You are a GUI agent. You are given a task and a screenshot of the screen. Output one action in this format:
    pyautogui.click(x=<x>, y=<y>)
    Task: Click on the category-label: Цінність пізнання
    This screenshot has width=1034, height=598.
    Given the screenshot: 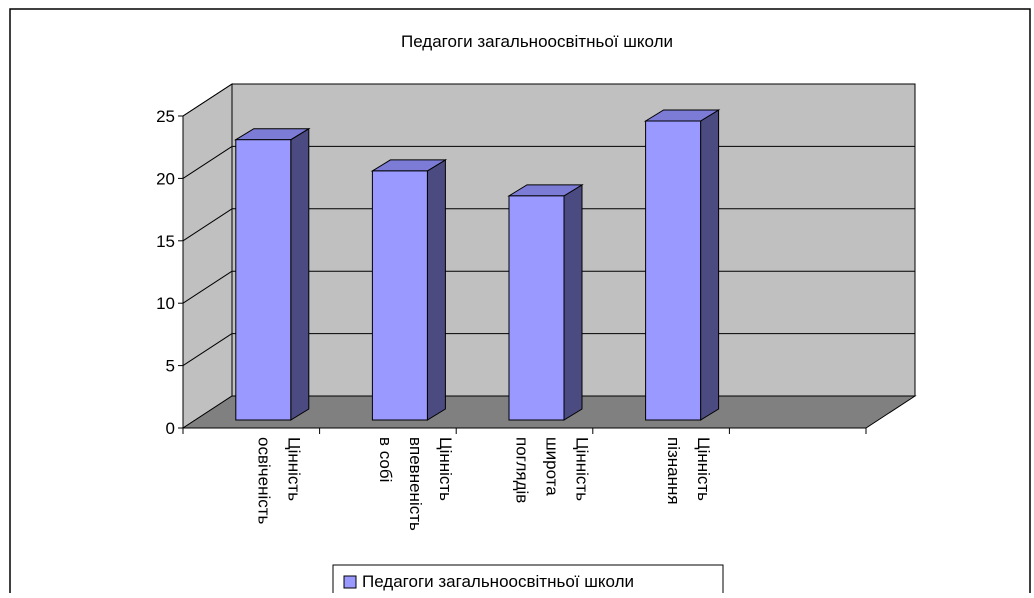 What is the action you would take?
    pyautogui.click(x=688, y=471)
    